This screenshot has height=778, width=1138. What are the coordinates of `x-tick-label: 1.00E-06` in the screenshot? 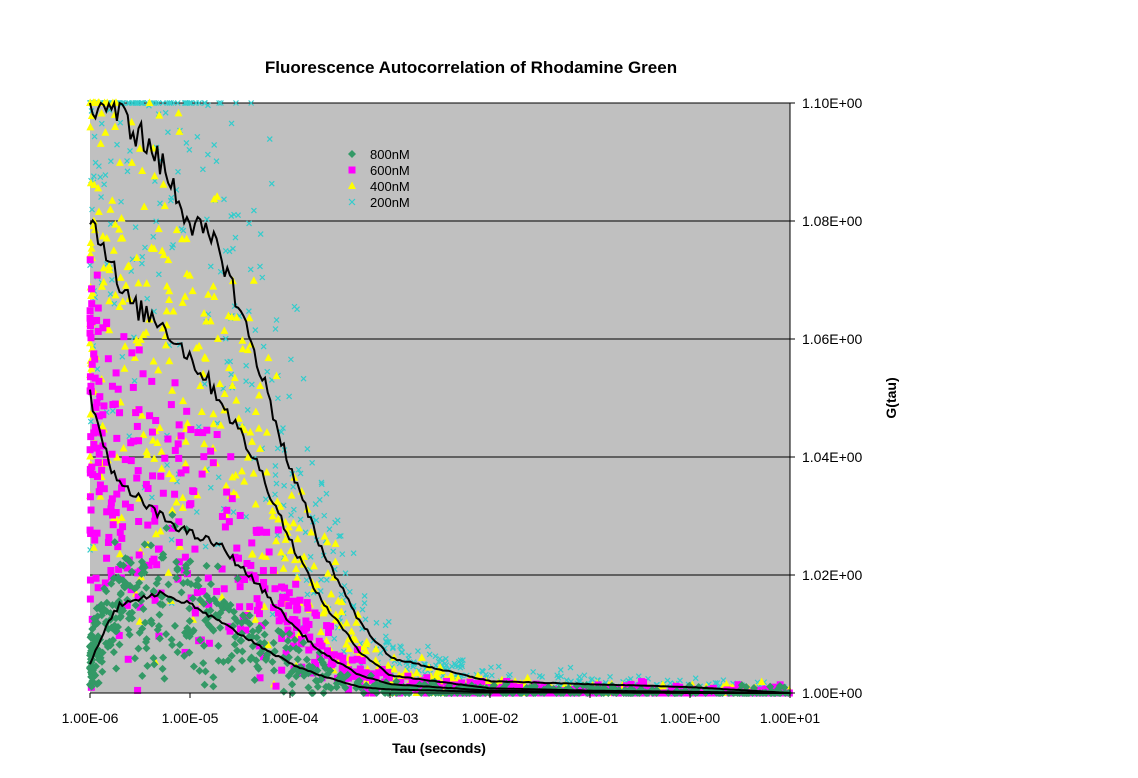 It's located at (90, 718).